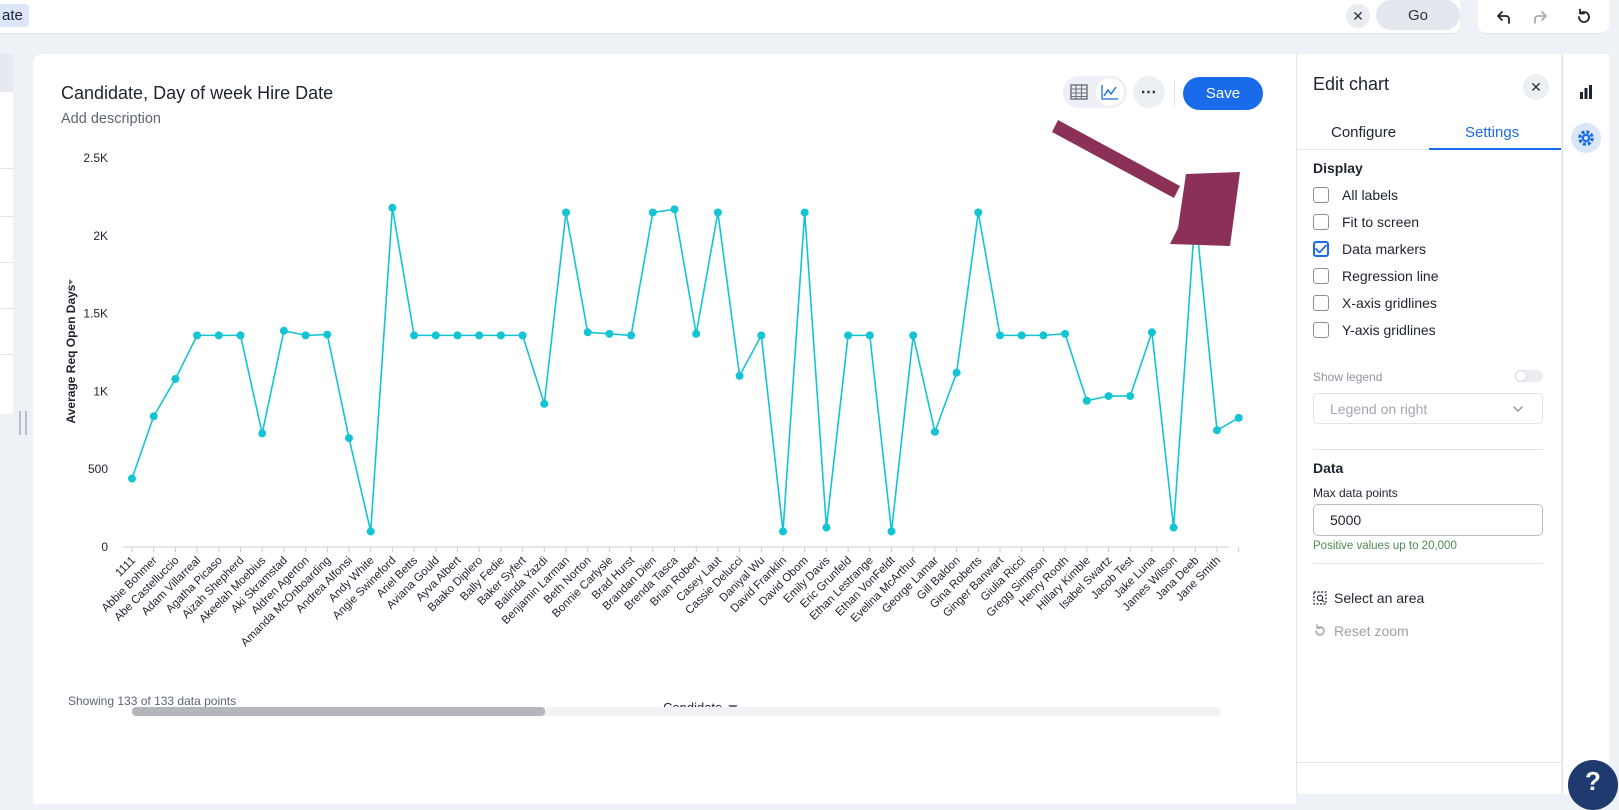 The image size is (1619, 810). Describe the element at coordinates (1428, 408) in the screenshot. I see `legend-position-select: Legend on right` at that location.